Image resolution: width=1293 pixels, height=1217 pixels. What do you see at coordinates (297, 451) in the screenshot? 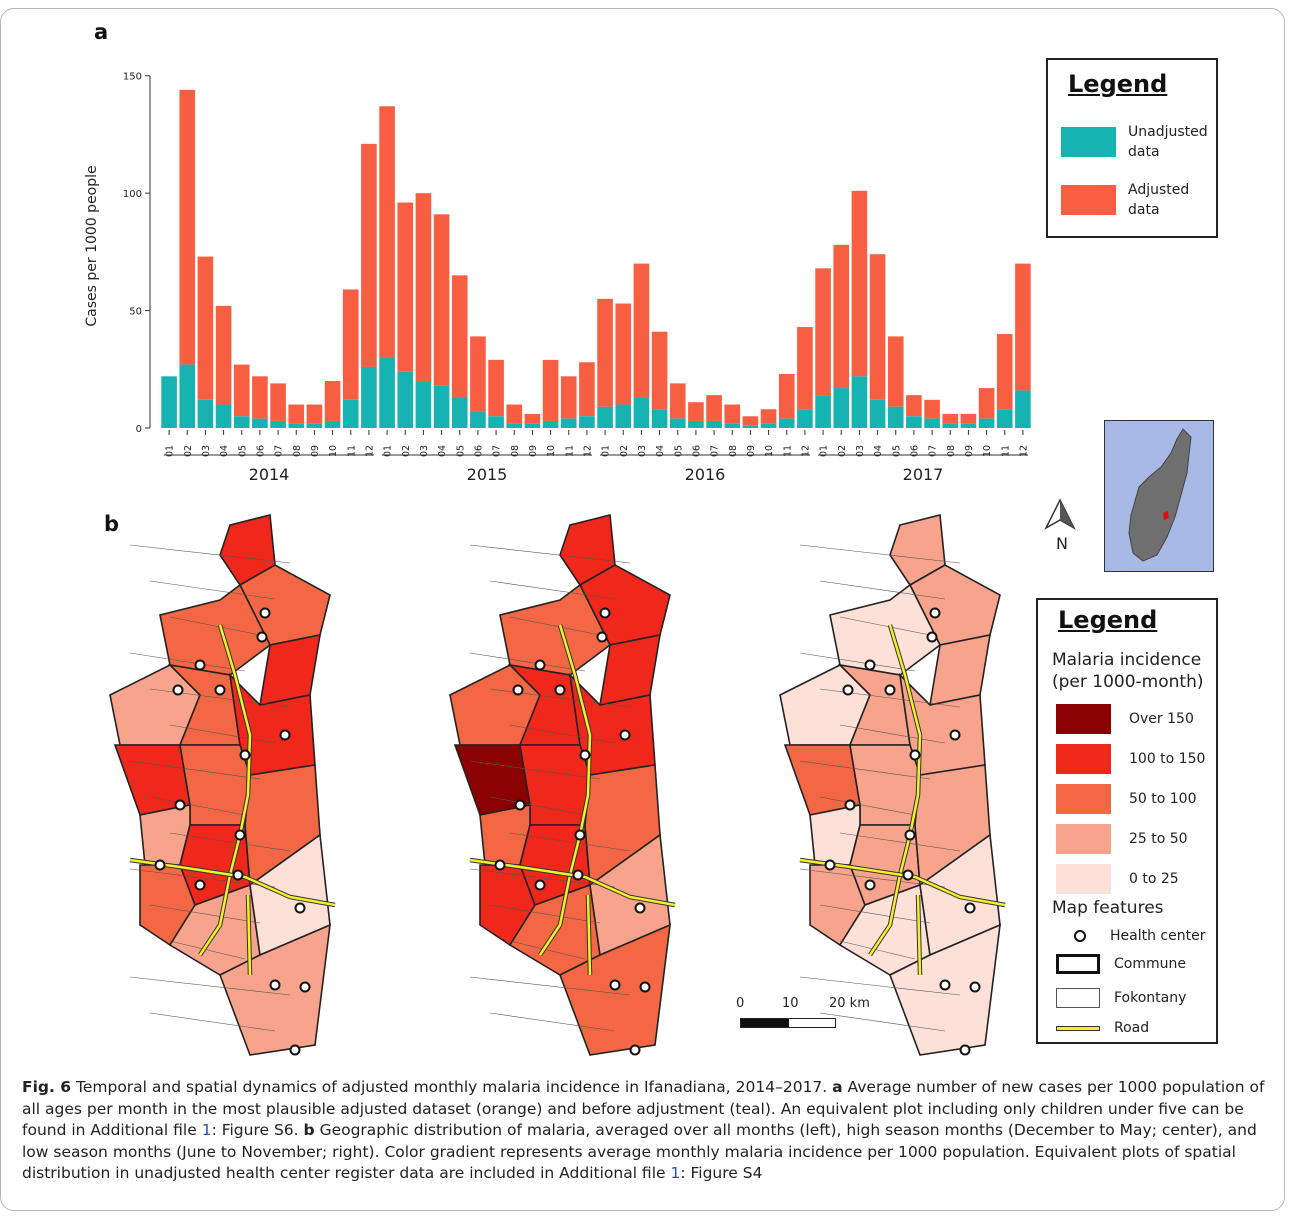
I see `x-tick-label: 08` at bounding box center [297, 451].